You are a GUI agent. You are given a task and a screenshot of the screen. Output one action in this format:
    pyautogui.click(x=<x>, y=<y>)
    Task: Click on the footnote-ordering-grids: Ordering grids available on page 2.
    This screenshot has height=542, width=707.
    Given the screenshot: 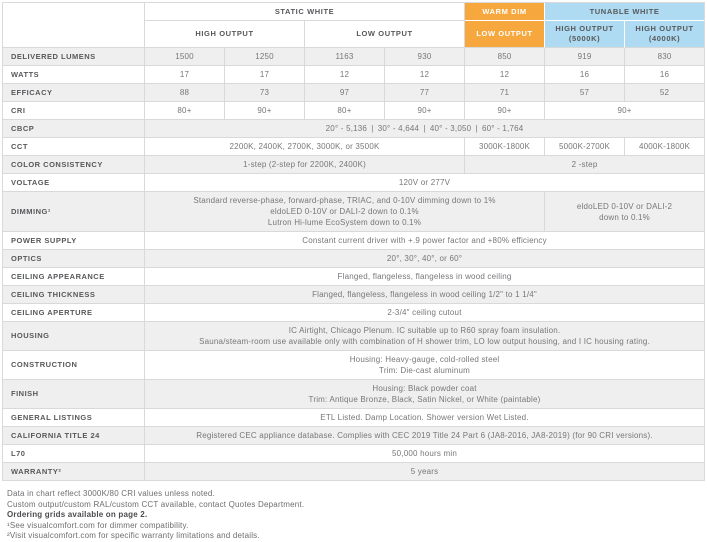 What is the action you would take?
    pyautogui.click(x=77, y=515)
    